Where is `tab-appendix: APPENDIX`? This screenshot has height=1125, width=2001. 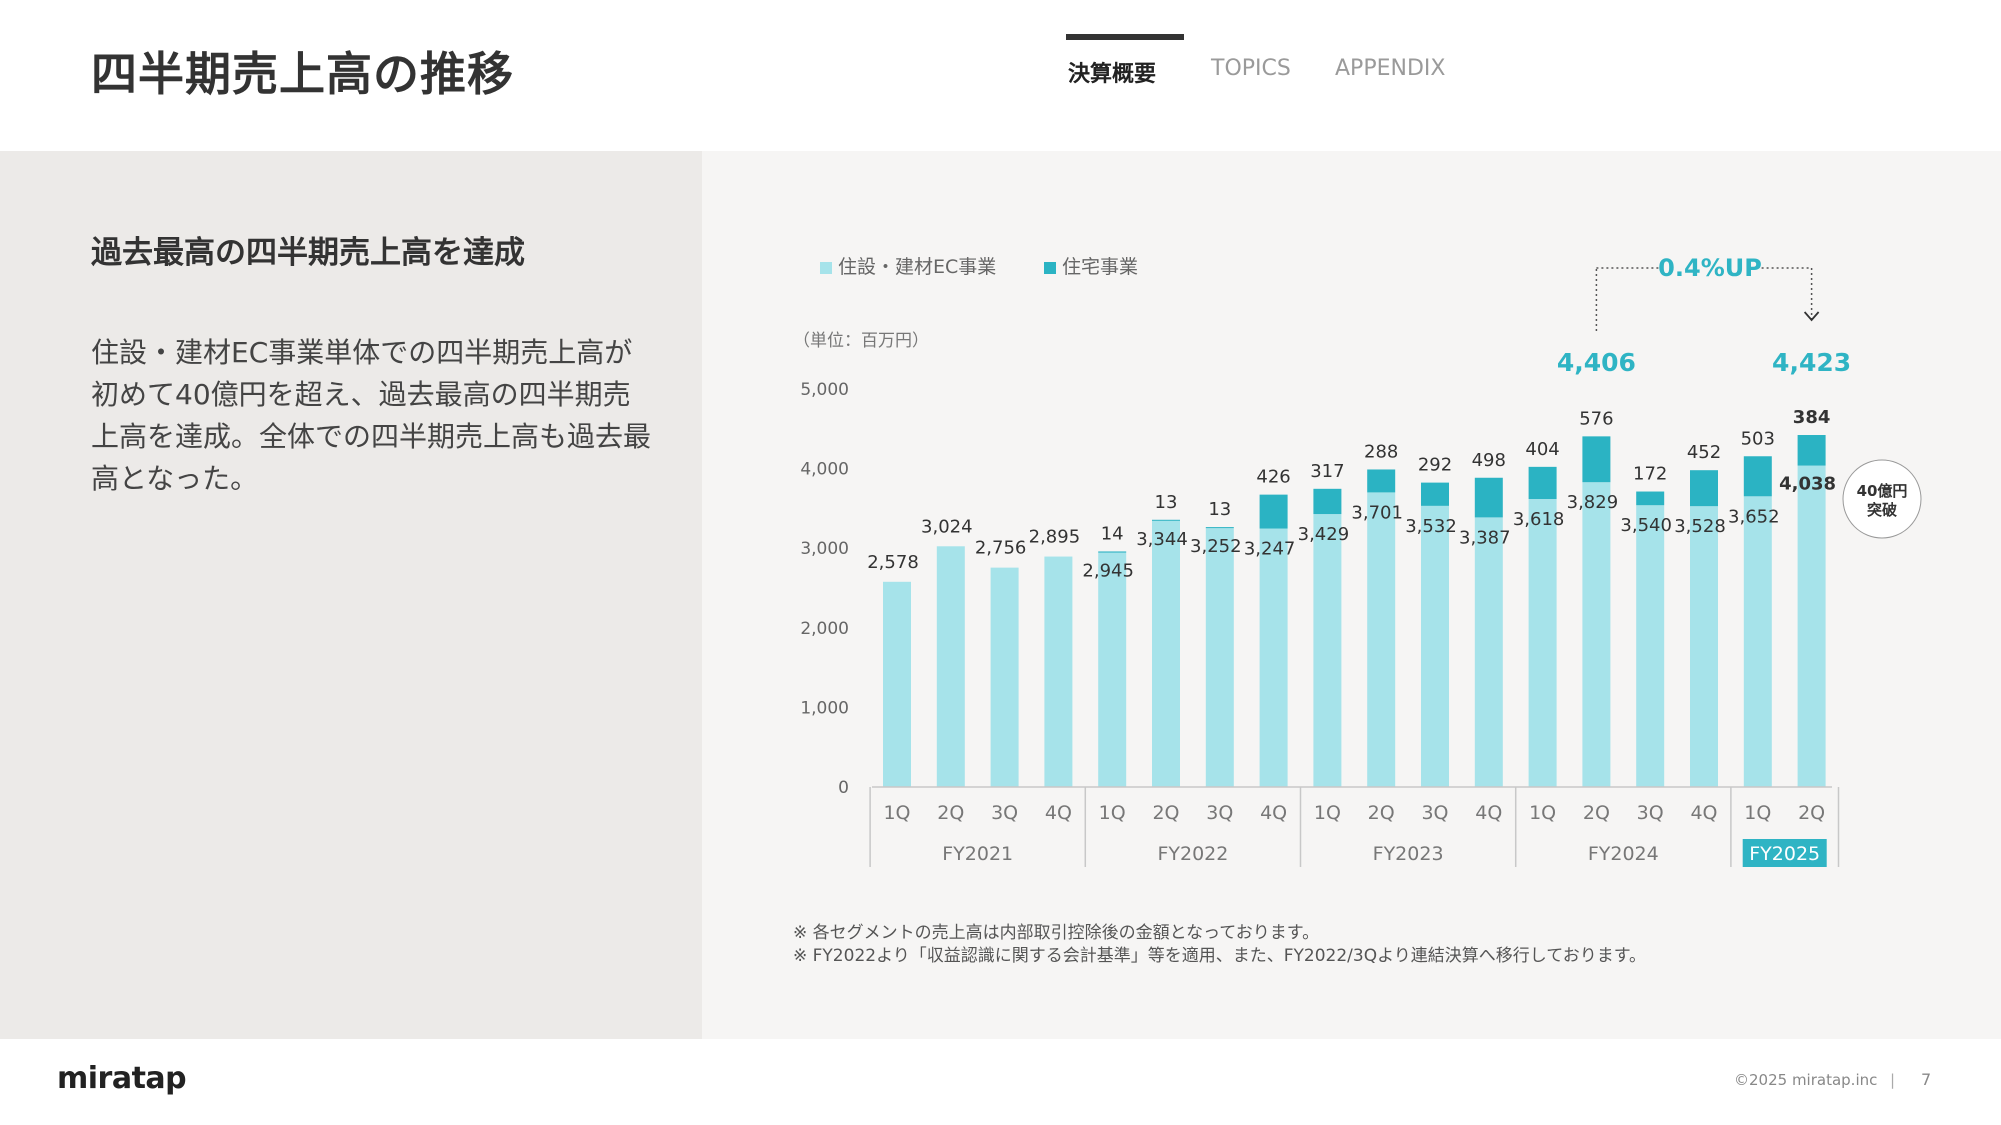 tab-appendix: APPENDIX is located at coordinates (1390, 68).